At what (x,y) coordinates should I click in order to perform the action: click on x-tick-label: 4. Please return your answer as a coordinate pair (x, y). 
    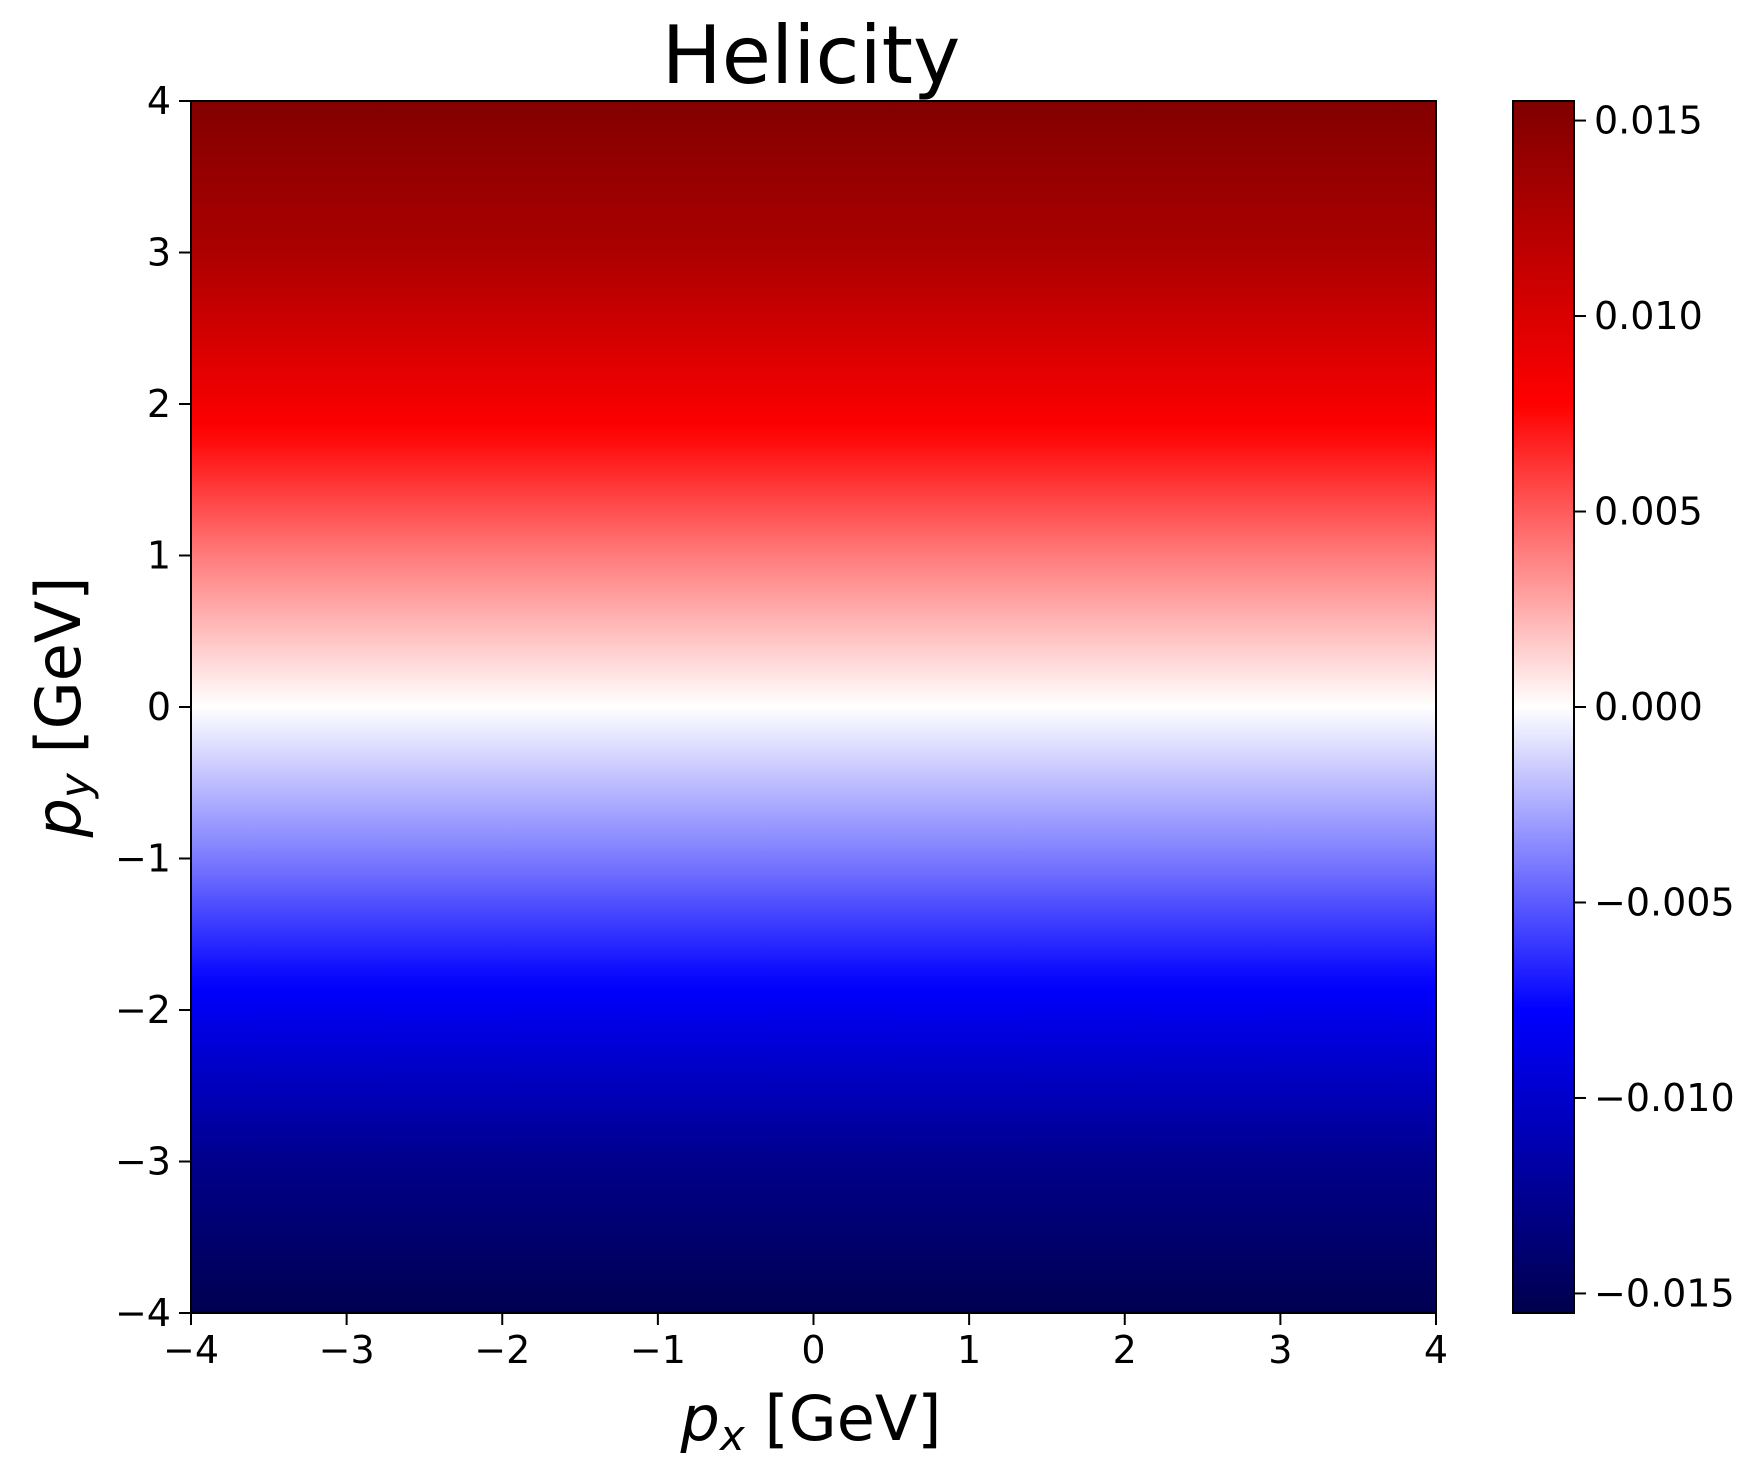
    Looking at the image, I should click on (1436, 1350).